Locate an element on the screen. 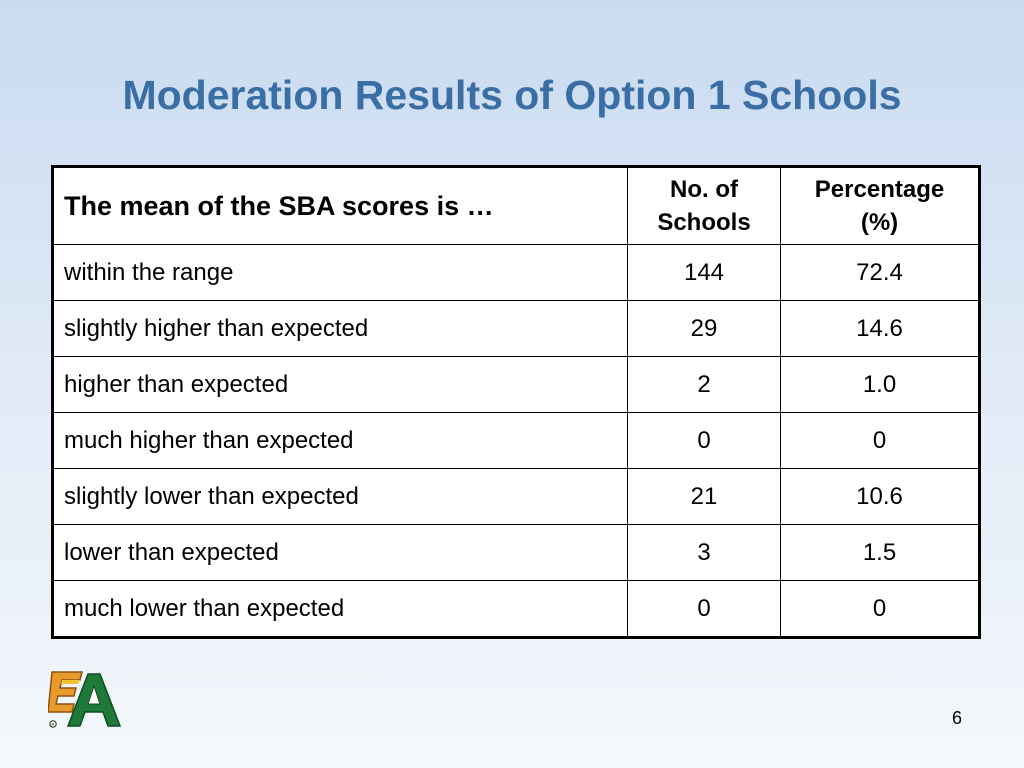 The height and width of the screenshot is (768, 1024). table-row: within the range 144 72.4 is located at coordinates (516, 272).